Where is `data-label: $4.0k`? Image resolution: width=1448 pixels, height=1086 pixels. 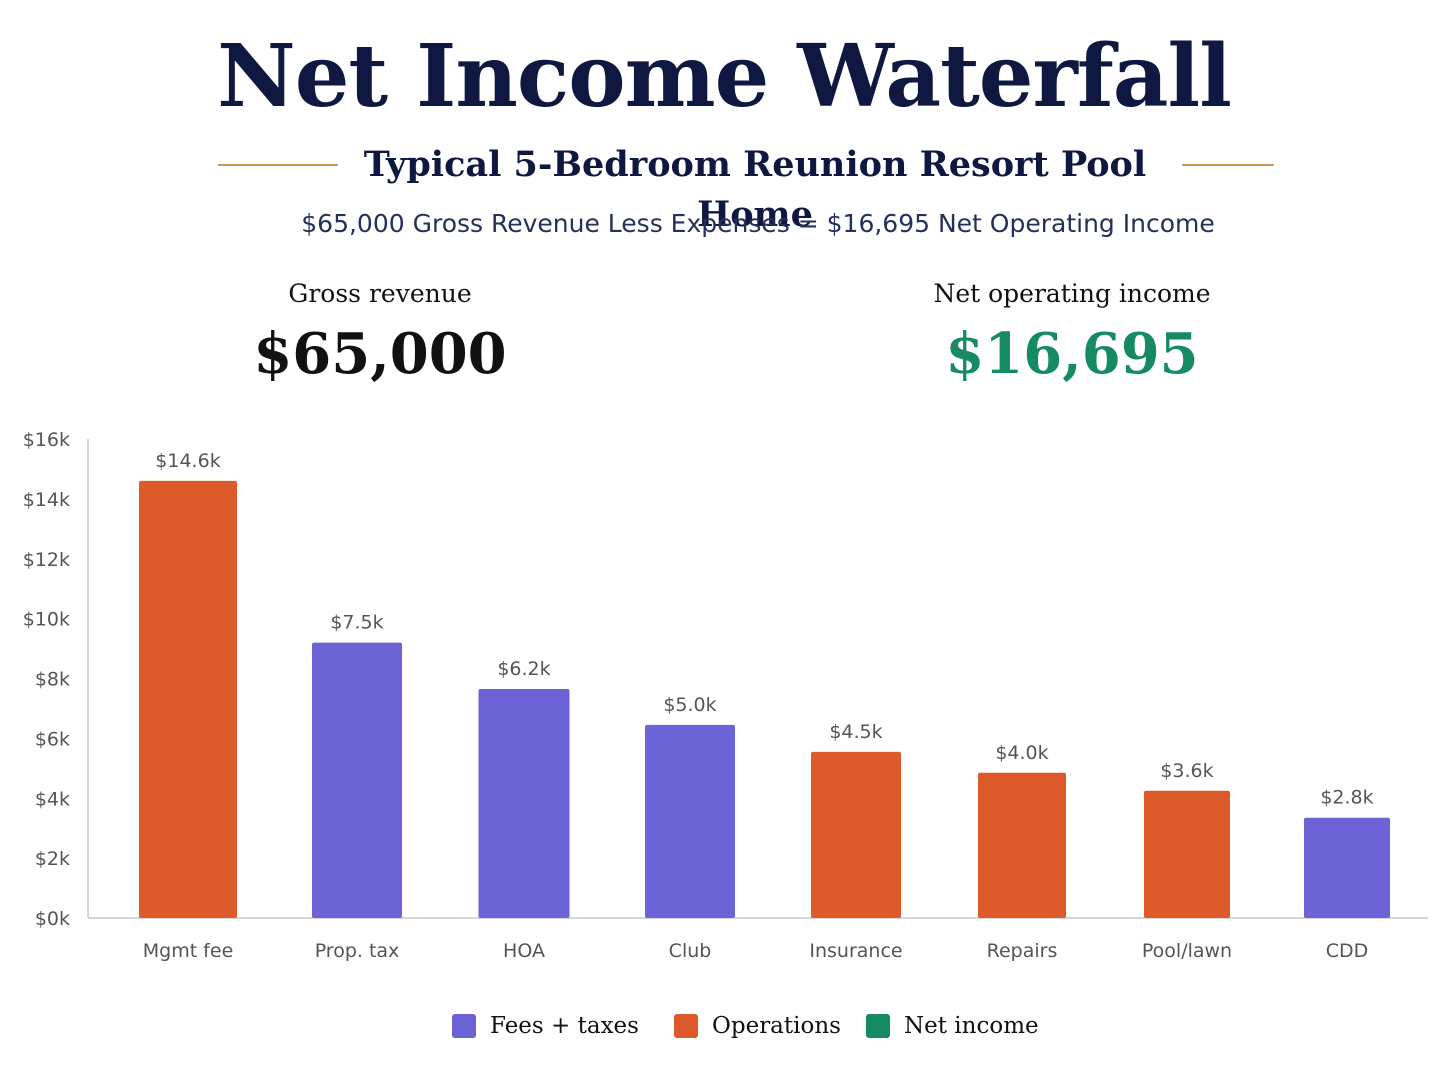 data-label: $4.0k is located at coordinates (1021, 753).